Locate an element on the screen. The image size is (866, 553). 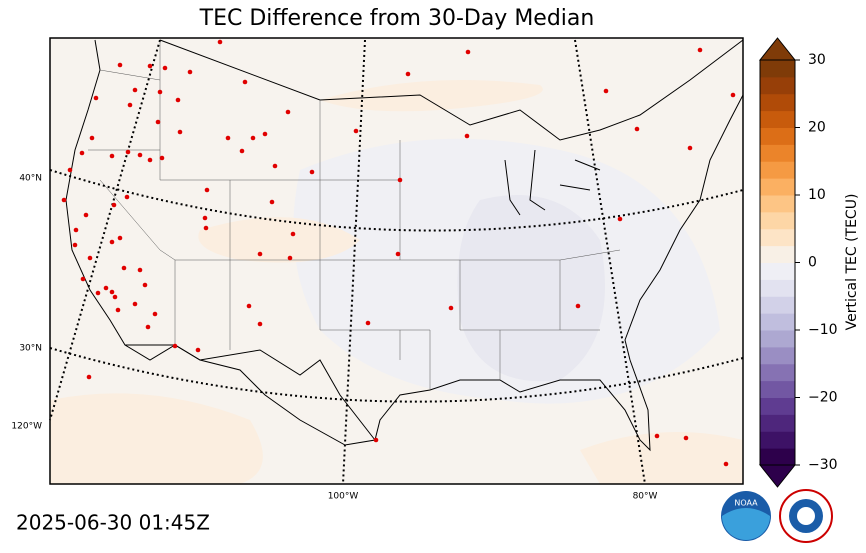
colorbar-label: Vertical TEC (TECU) is located at coordinates (852, 262).